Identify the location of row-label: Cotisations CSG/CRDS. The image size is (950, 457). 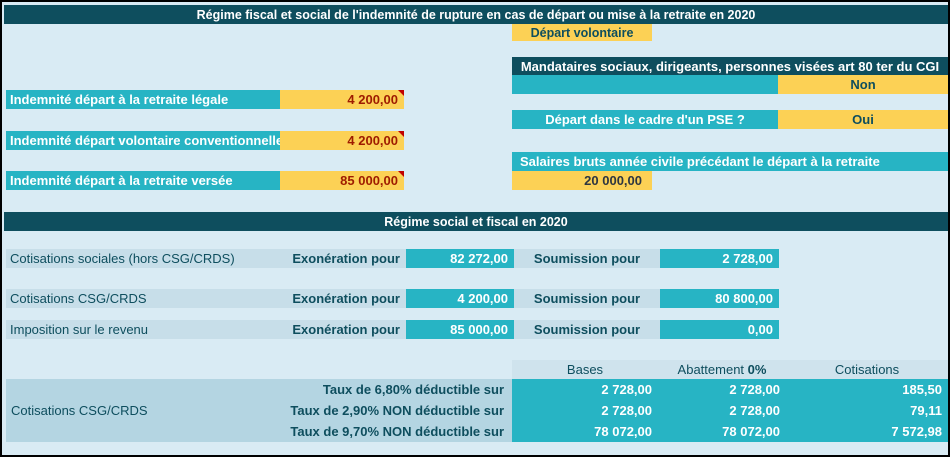
(78, 298).